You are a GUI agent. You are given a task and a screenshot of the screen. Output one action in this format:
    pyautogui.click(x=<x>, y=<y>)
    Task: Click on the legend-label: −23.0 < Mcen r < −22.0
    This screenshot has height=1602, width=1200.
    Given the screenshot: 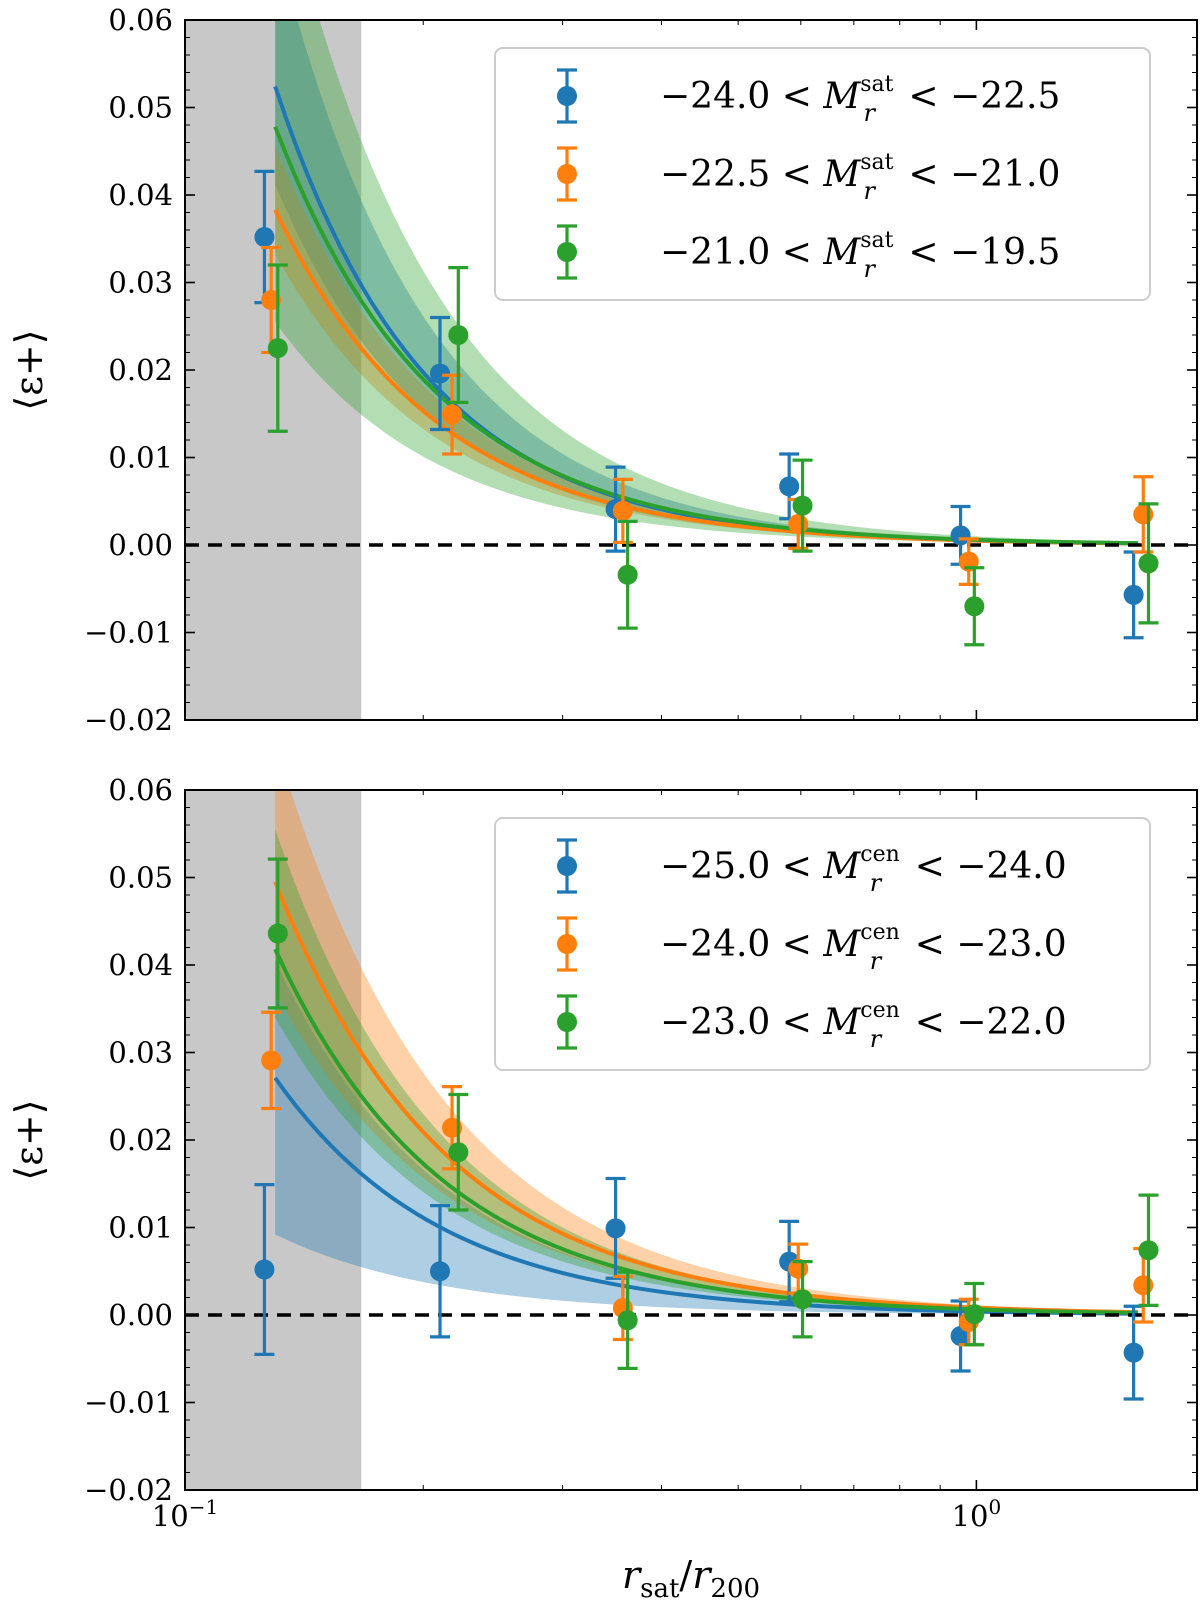 What is the action you would take?
    pyautogui.click(x=863, y=1025)
    